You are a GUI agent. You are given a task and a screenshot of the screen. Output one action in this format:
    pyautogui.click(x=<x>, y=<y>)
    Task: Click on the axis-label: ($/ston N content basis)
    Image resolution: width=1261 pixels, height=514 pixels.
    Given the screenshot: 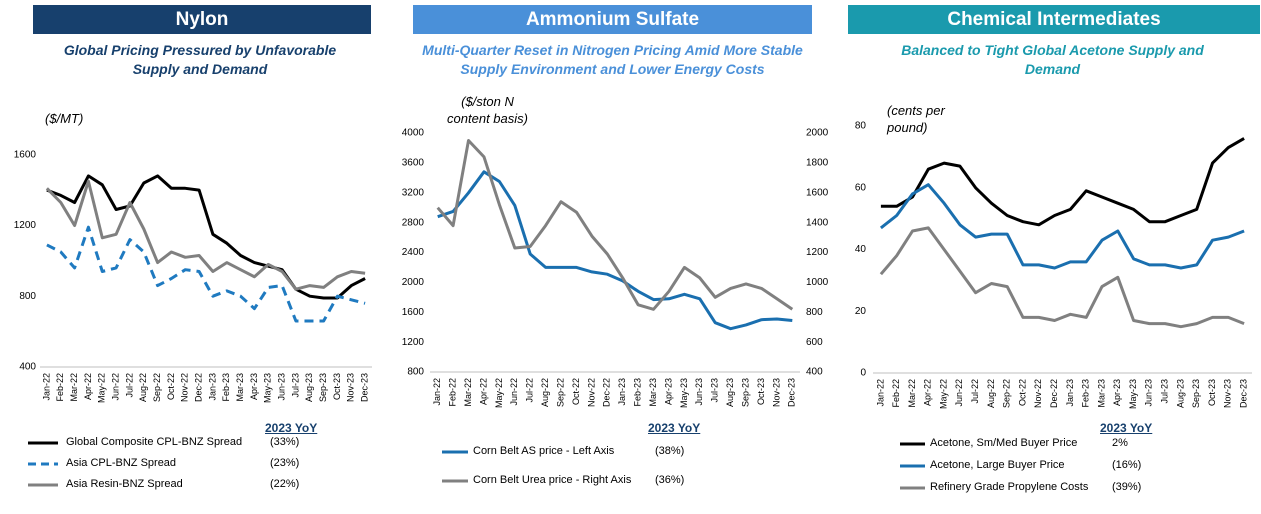 What is the action you would take?
    pyautogui.click(x=487, y=110)
    